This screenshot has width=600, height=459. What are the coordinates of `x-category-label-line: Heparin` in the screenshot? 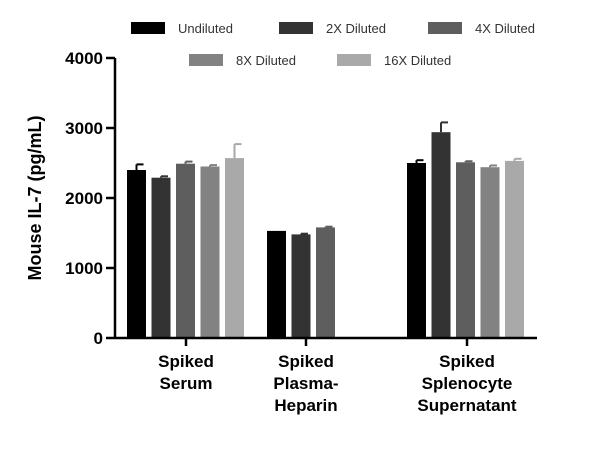 It's located at (305, 405).